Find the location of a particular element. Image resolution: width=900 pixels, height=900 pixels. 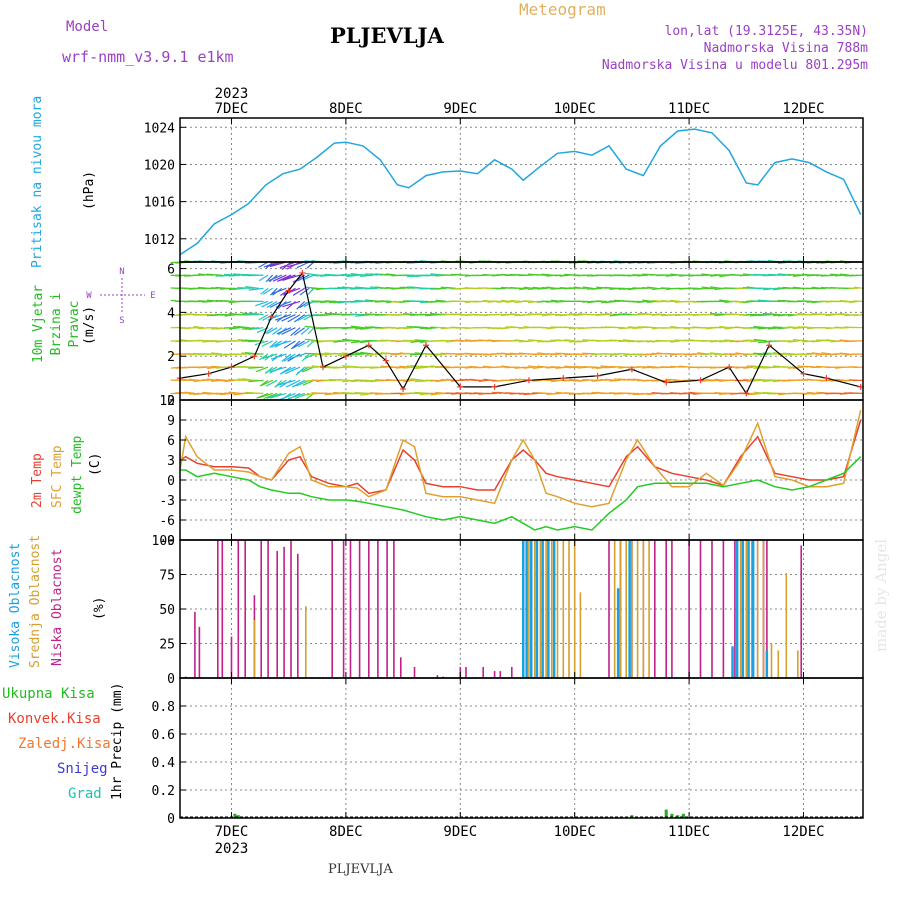

top-day-label: 12DEC is located at coordinates (803, 109).